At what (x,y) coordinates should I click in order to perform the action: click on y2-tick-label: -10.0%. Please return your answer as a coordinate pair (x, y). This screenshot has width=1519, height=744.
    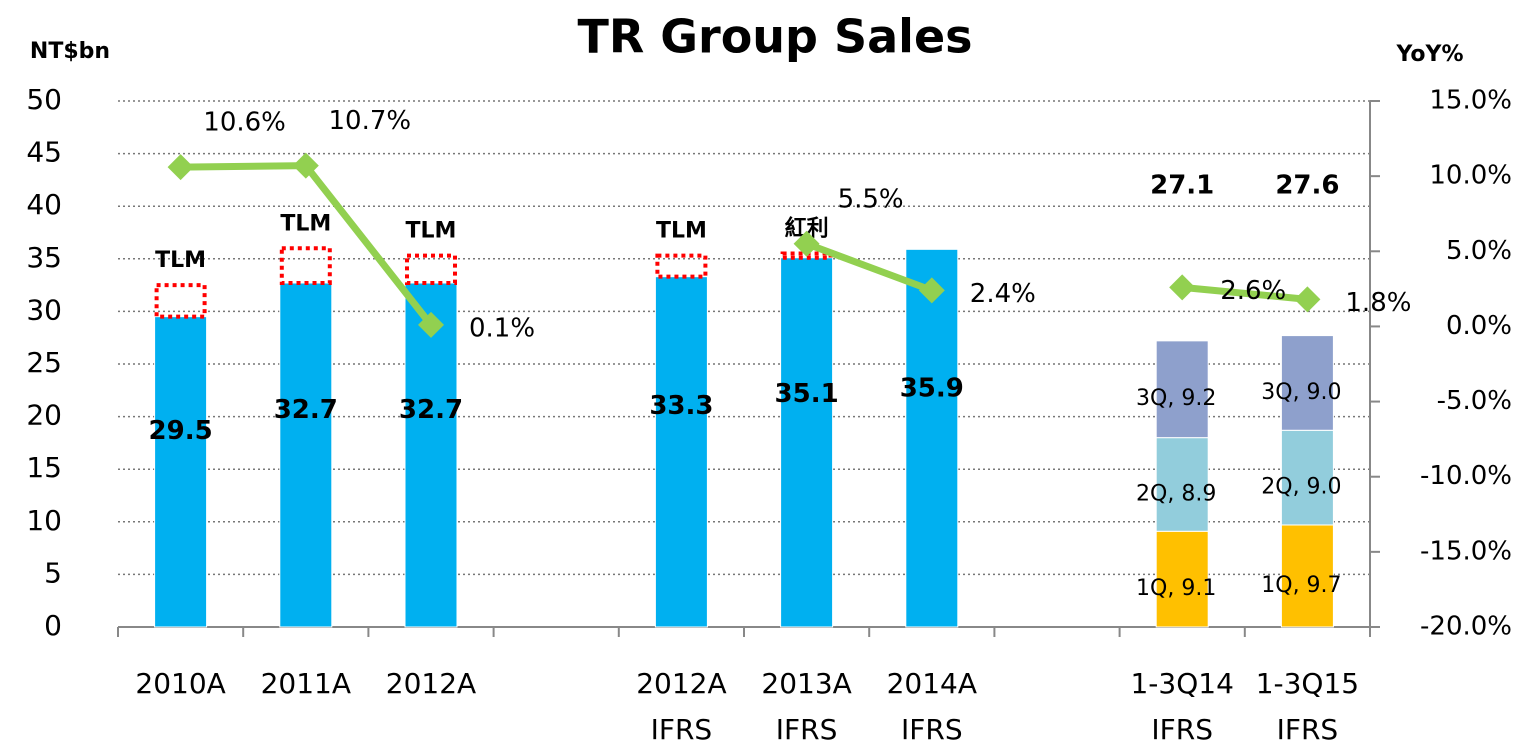
    Looking at the image, I should click on (1466, 476).